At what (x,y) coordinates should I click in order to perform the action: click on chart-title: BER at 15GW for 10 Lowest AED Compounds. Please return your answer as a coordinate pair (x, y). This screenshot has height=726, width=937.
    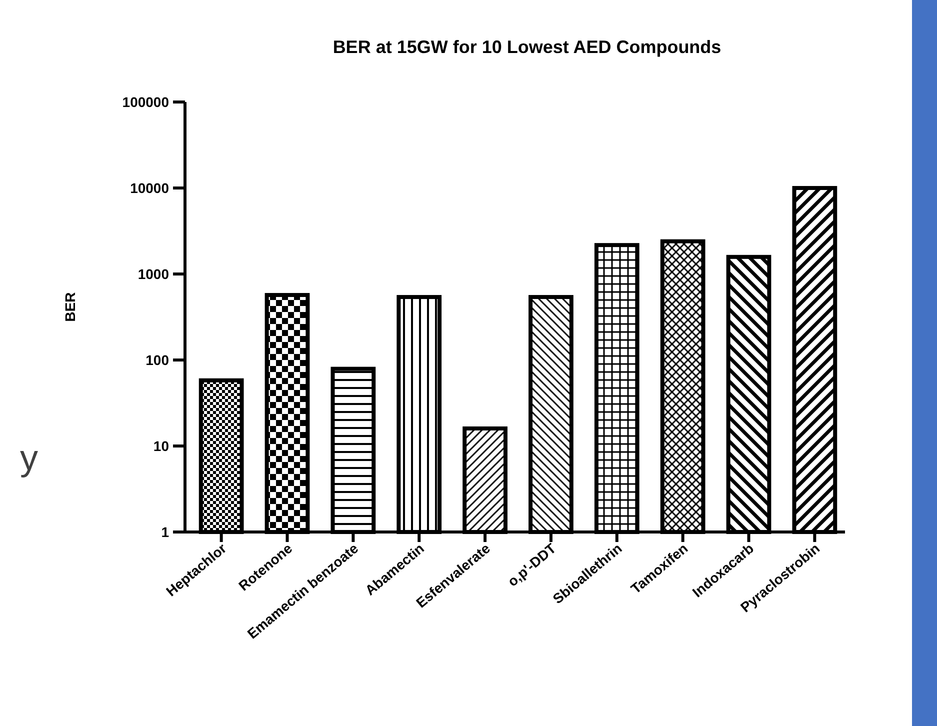
    Looking at the image, I should click on (527, 47).